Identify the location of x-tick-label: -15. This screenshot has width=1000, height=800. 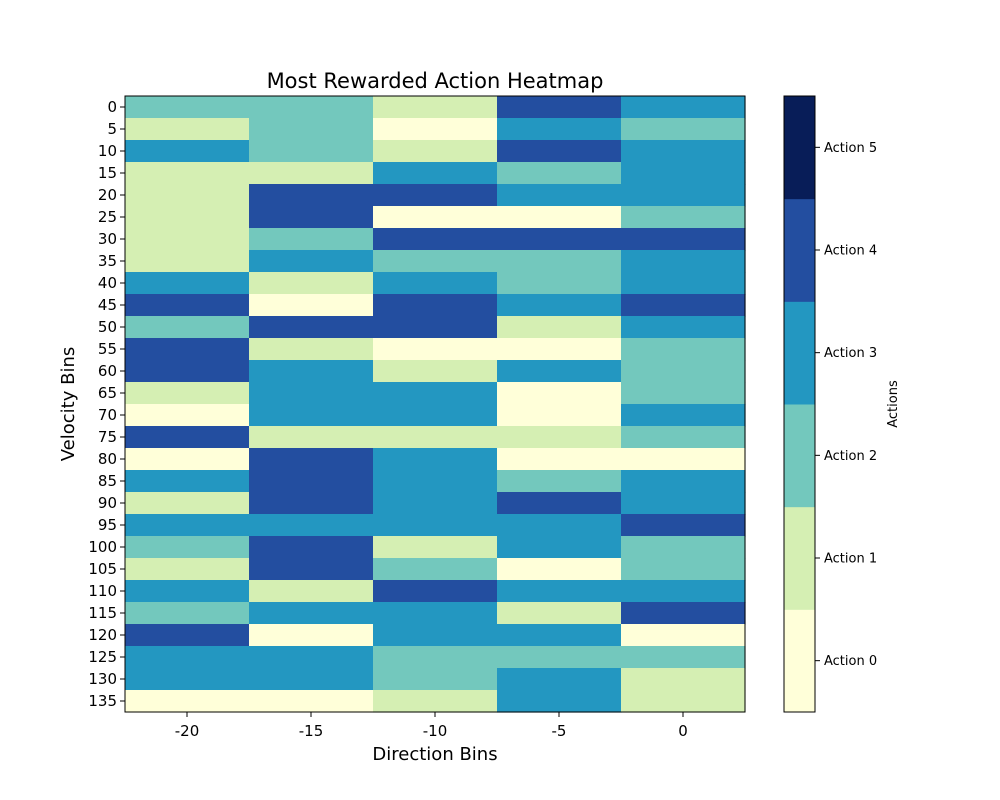
(311, 731).